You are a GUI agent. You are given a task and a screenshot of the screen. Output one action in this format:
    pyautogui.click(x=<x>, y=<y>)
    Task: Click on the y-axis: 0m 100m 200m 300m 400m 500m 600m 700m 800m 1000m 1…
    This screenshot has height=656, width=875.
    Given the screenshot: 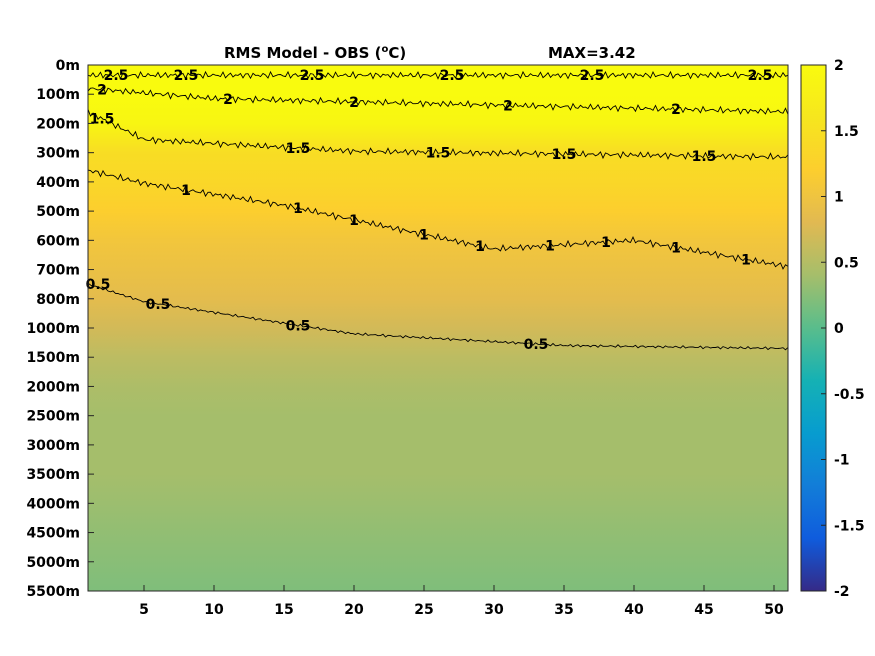 What is the action you would take?
    pyautogui.click(x=60, y=329)
    